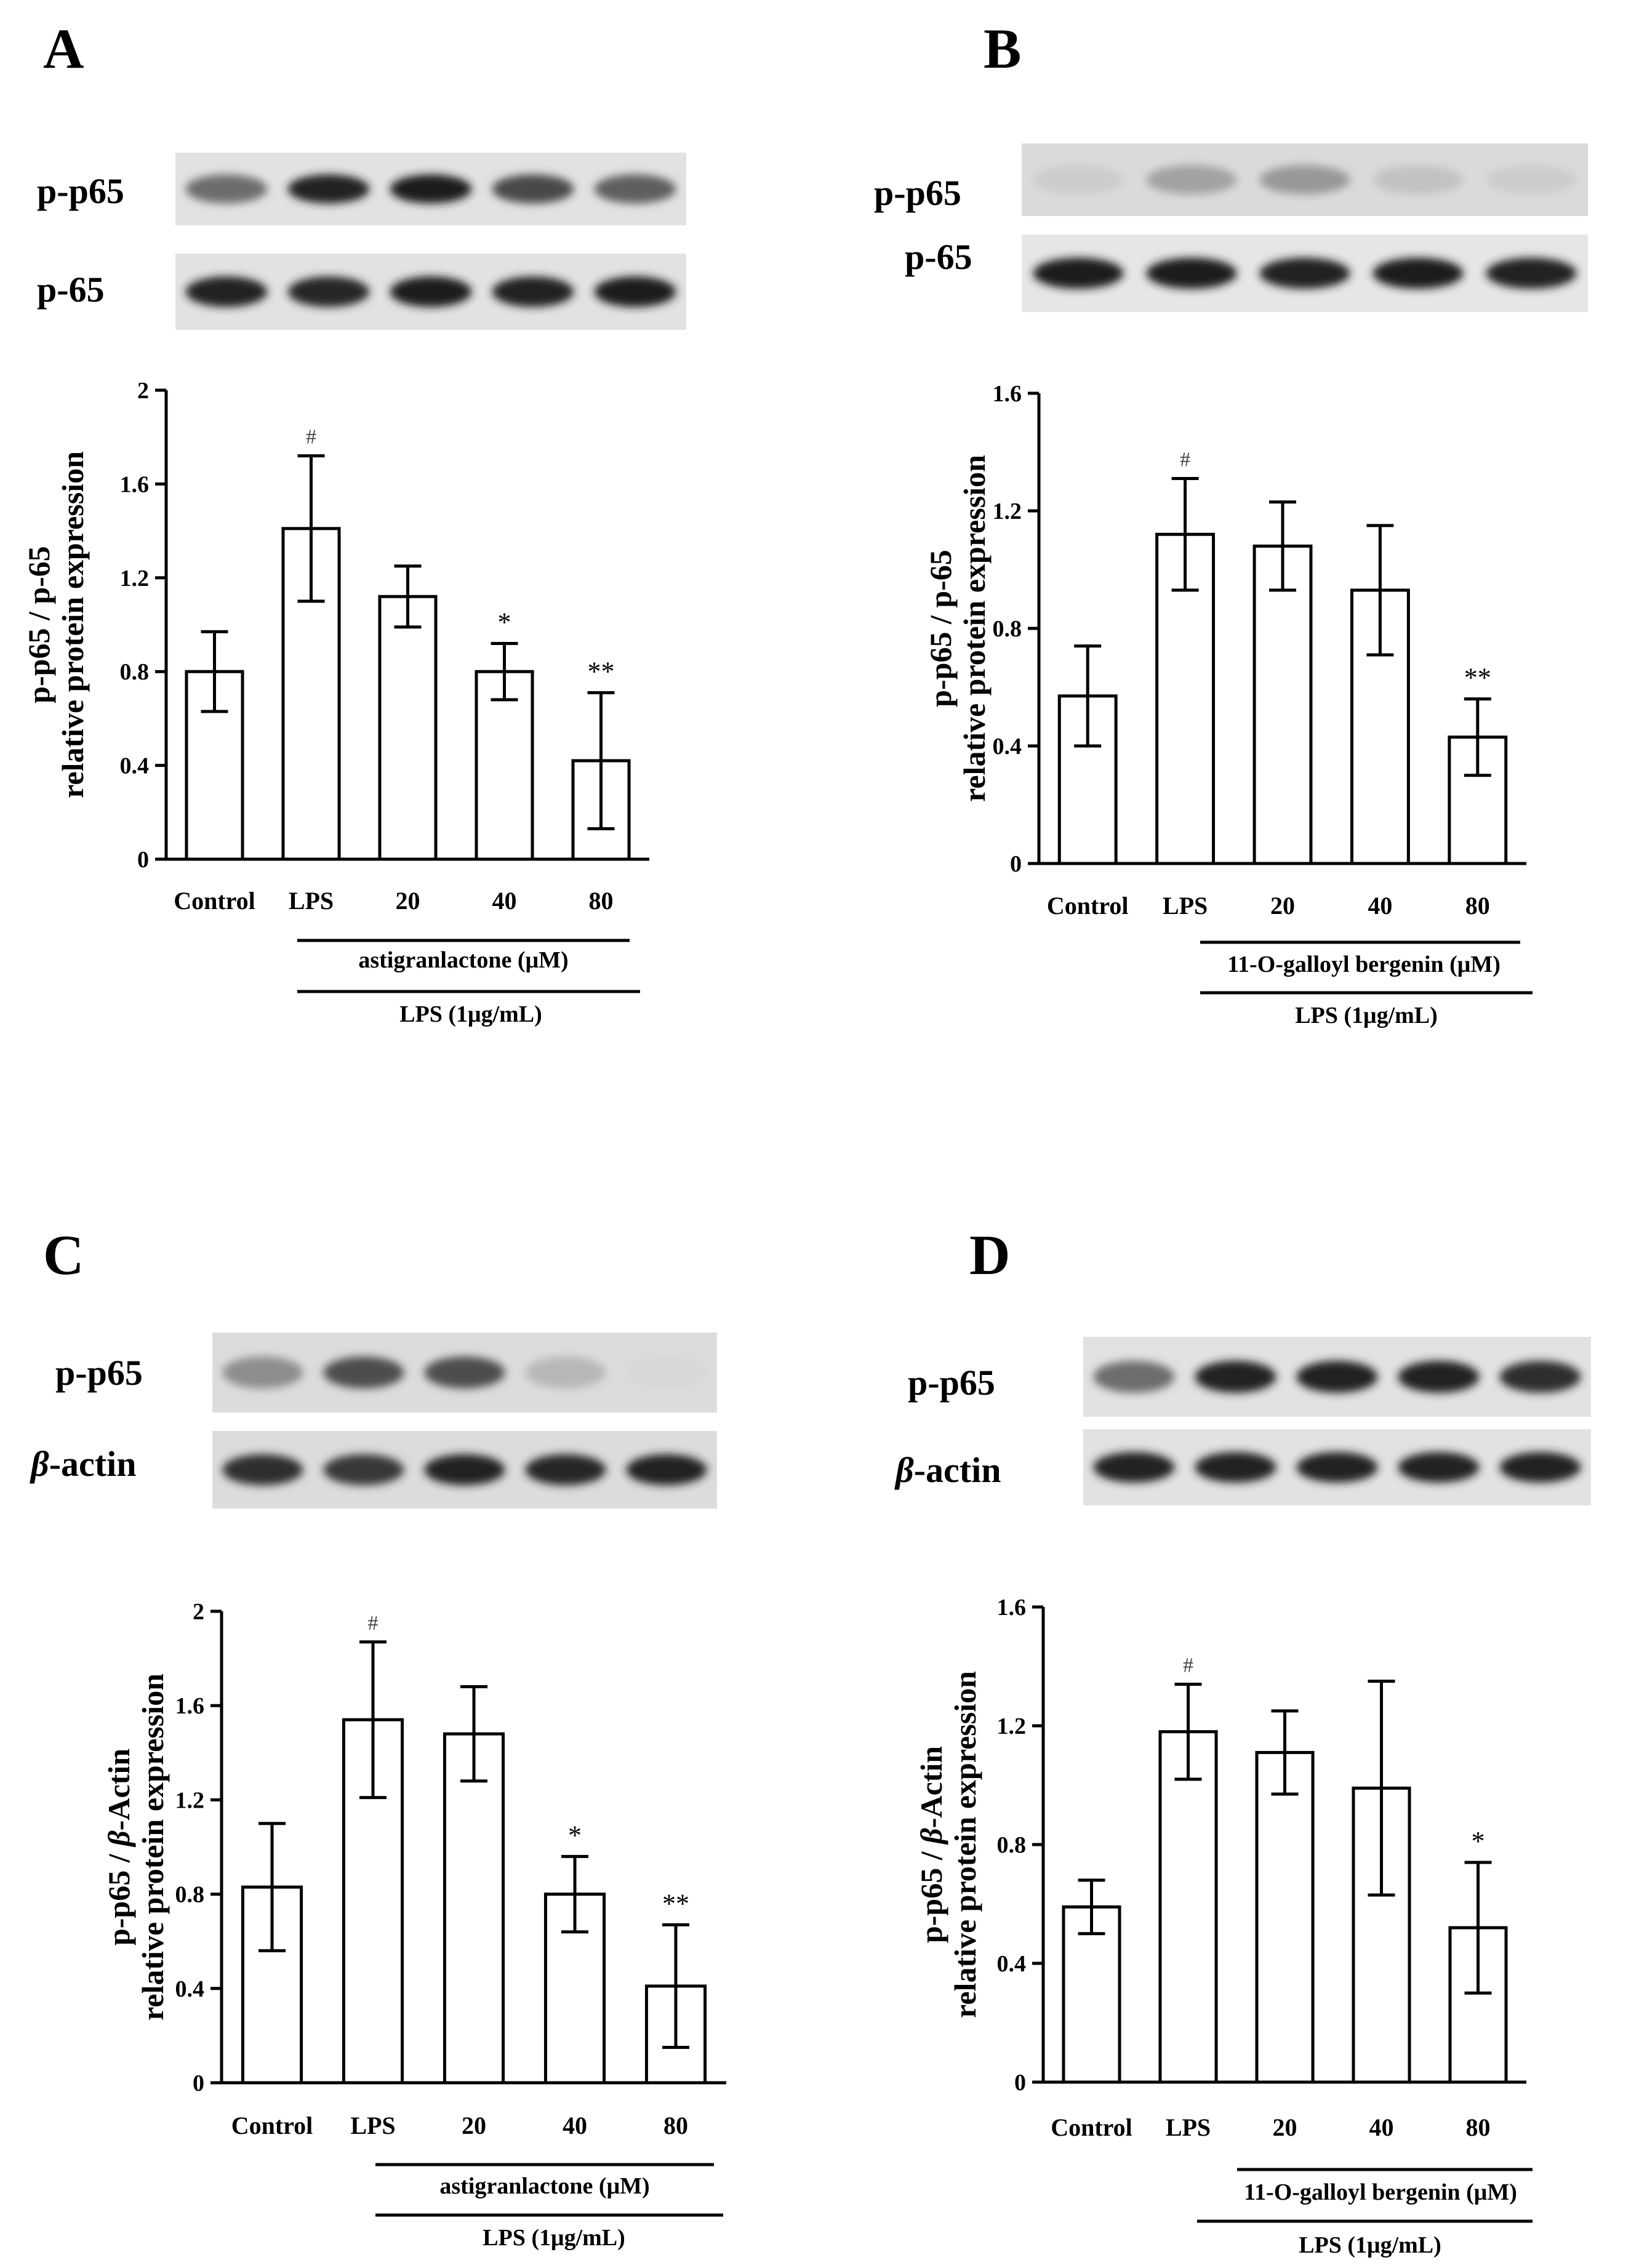  I want to click on y-label-prefix: p-p65 /, so click(119, 1895).